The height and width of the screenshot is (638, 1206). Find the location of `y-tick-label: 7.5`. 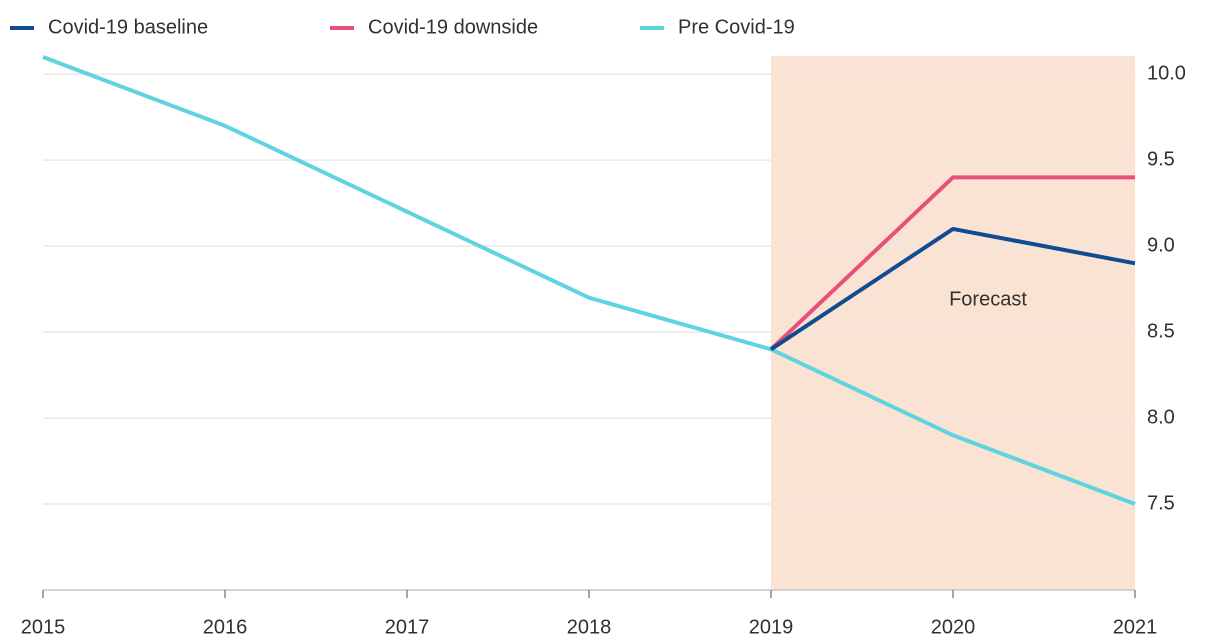

y-tick-label: 7.5 is located at coordinates (1161, 503).